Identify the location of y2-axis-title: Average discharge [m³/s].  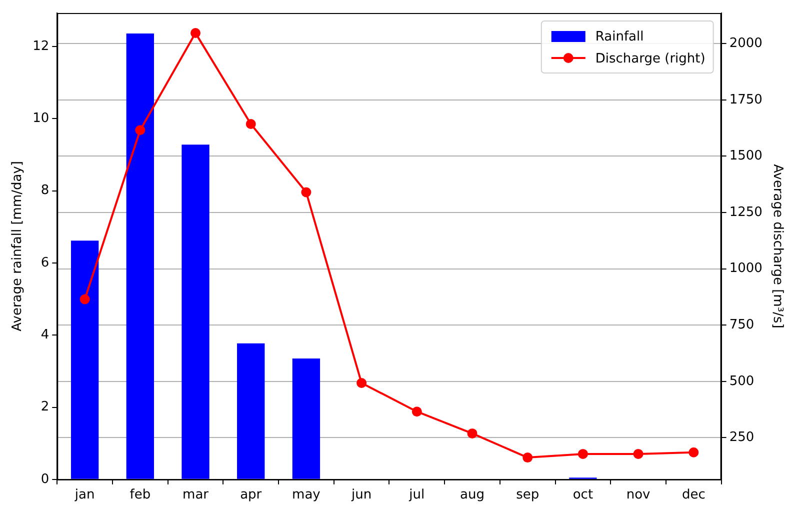
(777, 246).